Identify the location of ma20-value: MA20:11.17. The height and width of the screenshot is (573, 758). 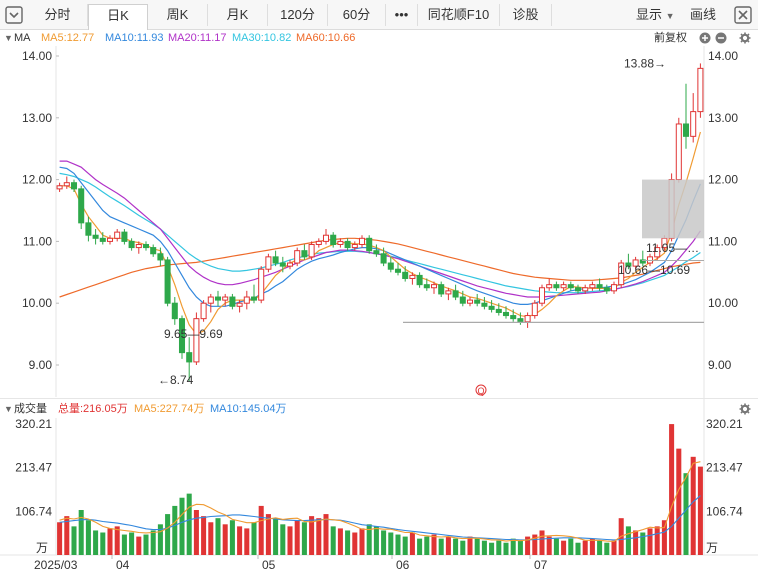
(197, 38).